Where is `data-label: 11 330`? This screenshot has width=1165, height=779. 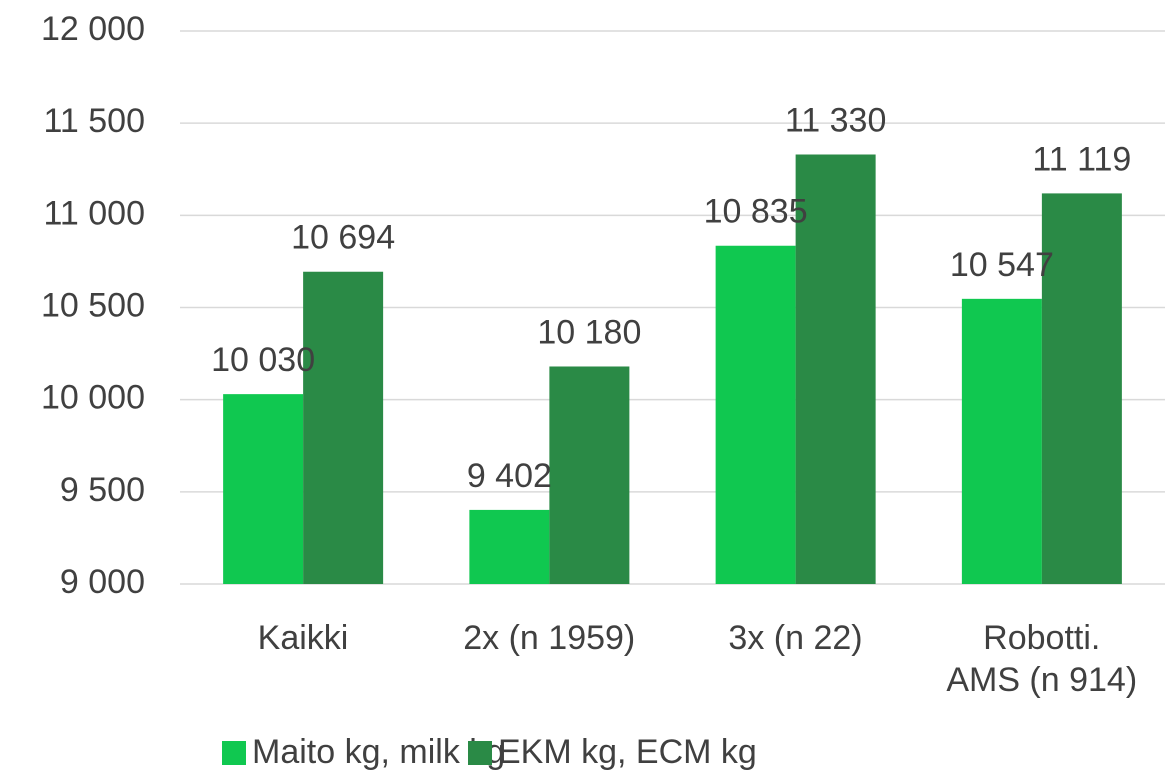 data-label: 11 330 is located at coordinates (835, 120).